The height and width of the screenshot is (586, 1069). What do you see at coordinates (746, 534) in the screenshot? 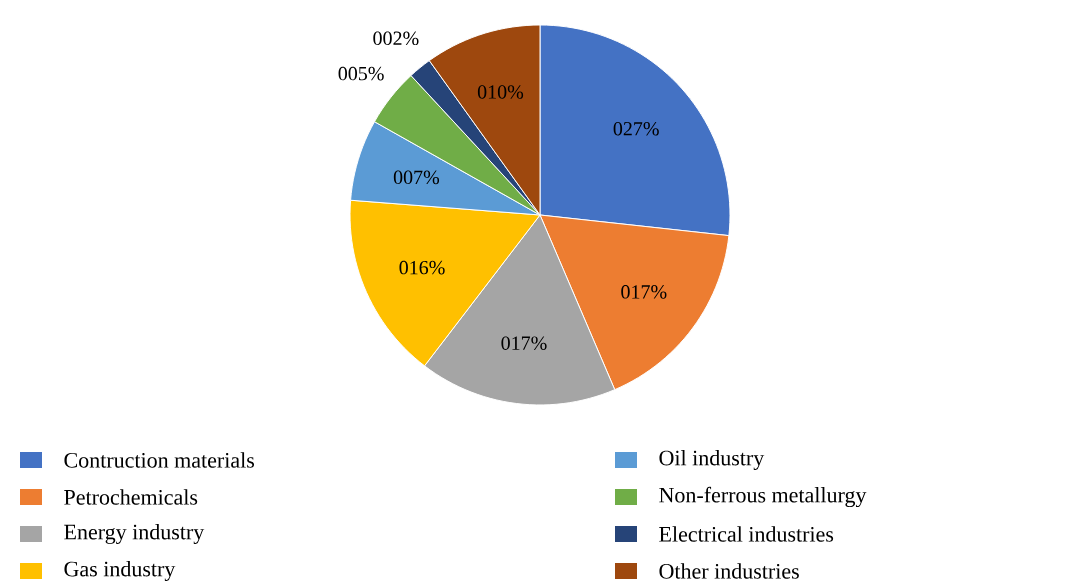
I see `legend-label: Electrical industries` at bounding box center [746, 534].